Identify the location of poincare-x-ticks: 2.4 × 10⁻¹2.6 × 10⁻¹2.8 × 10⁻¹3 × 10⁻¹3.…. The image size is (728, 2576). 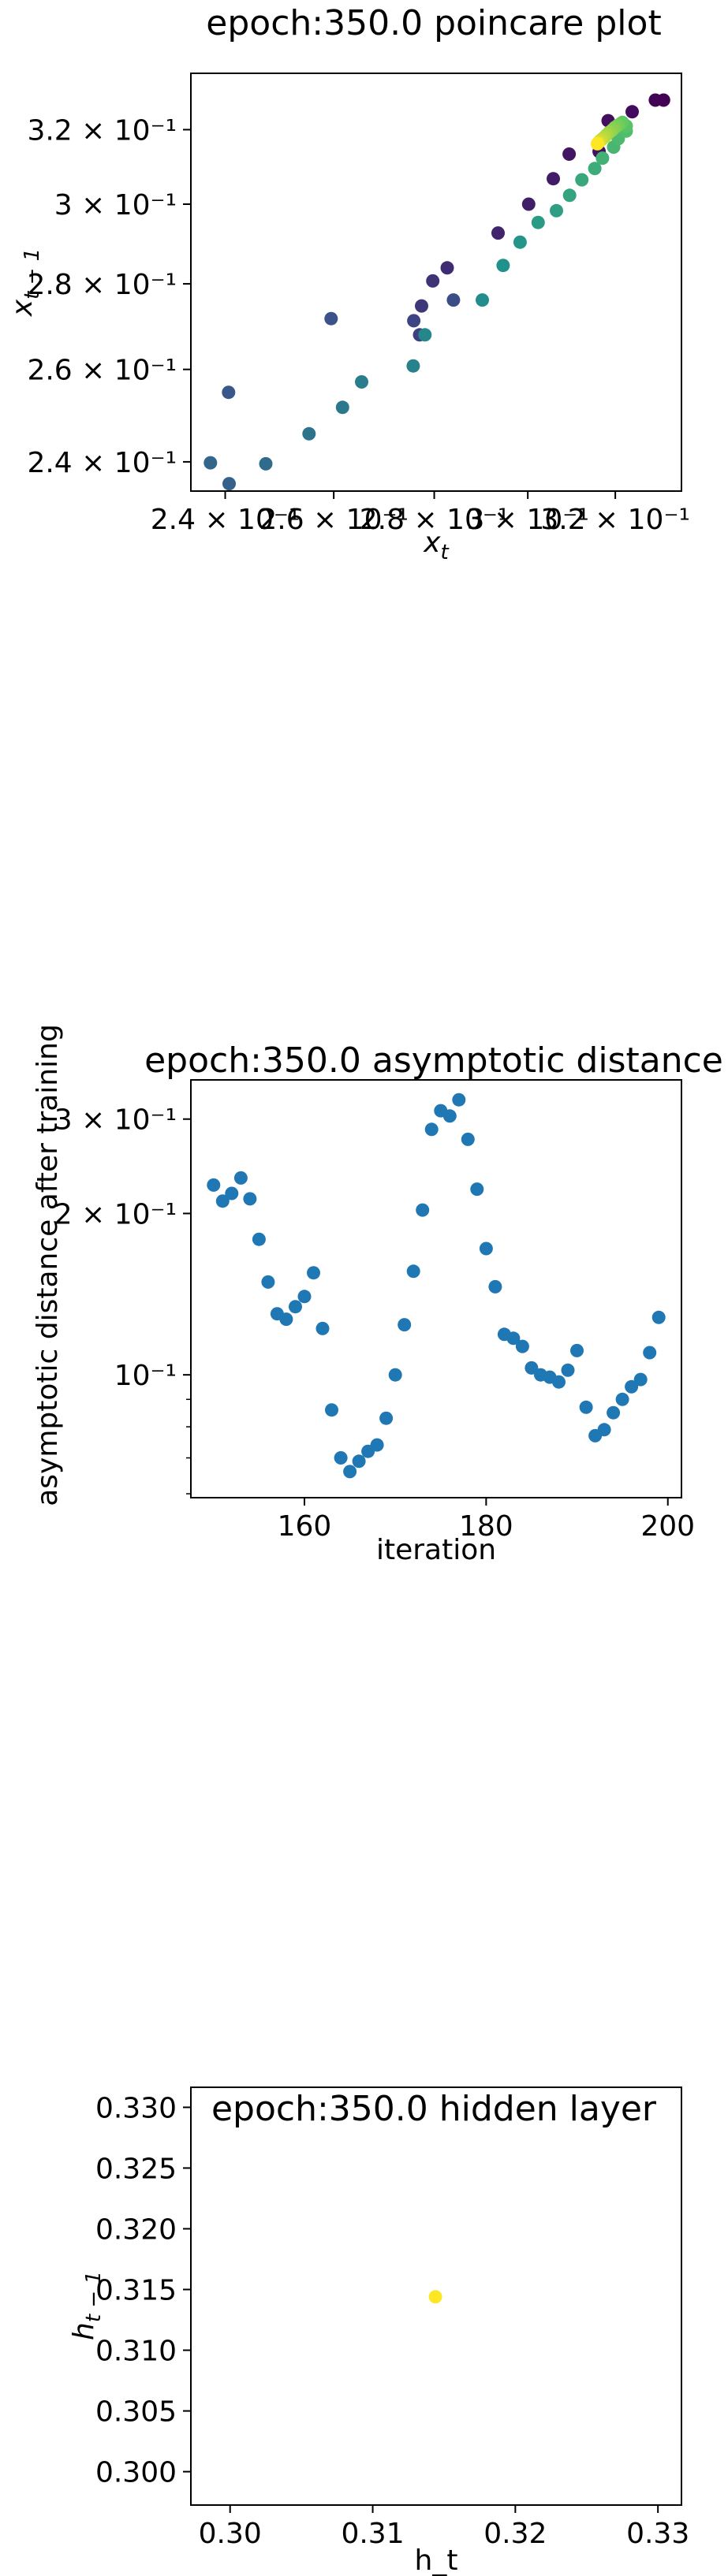
(420, 513).